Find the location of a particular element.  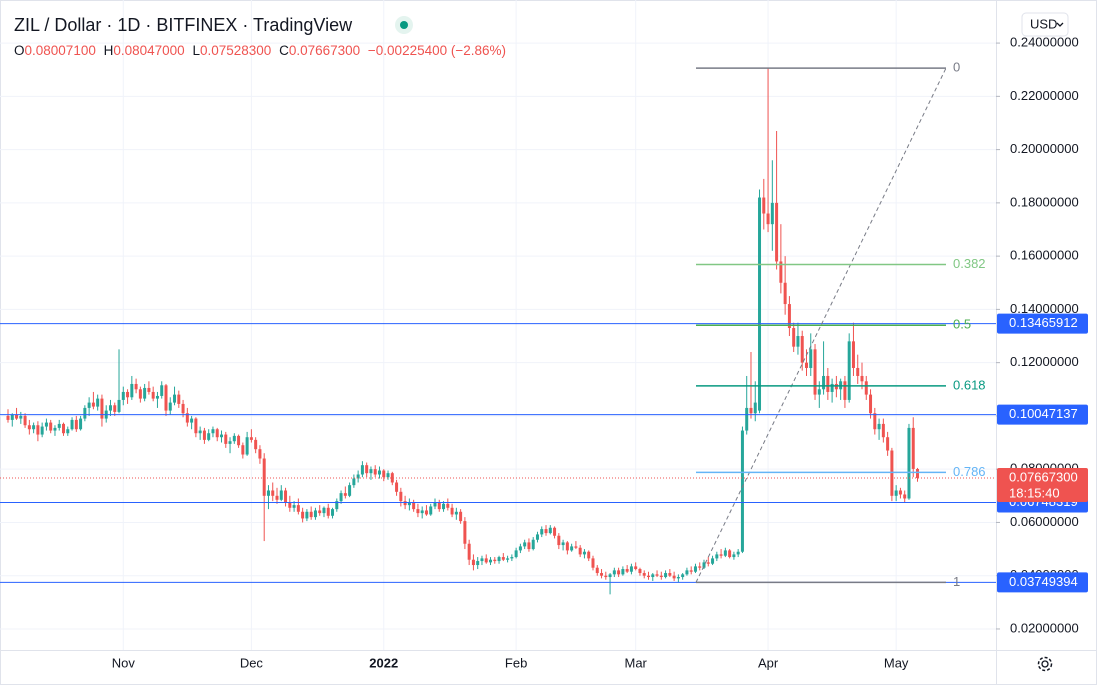

y-tick-label: 0.14000000 is located at coordinates (1044, 308).